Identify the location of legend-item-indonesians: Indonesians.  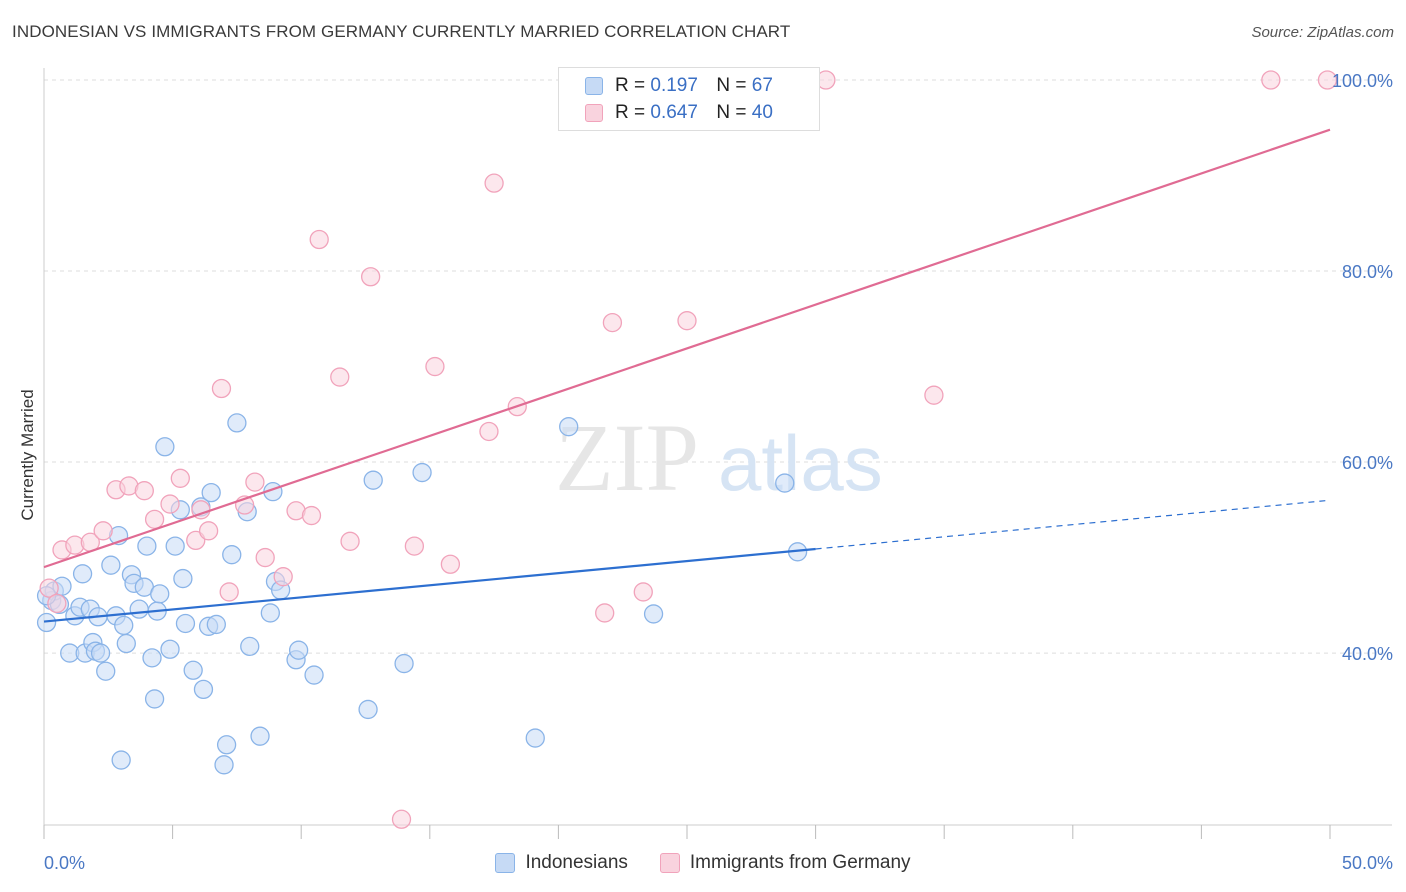
(561, 863).